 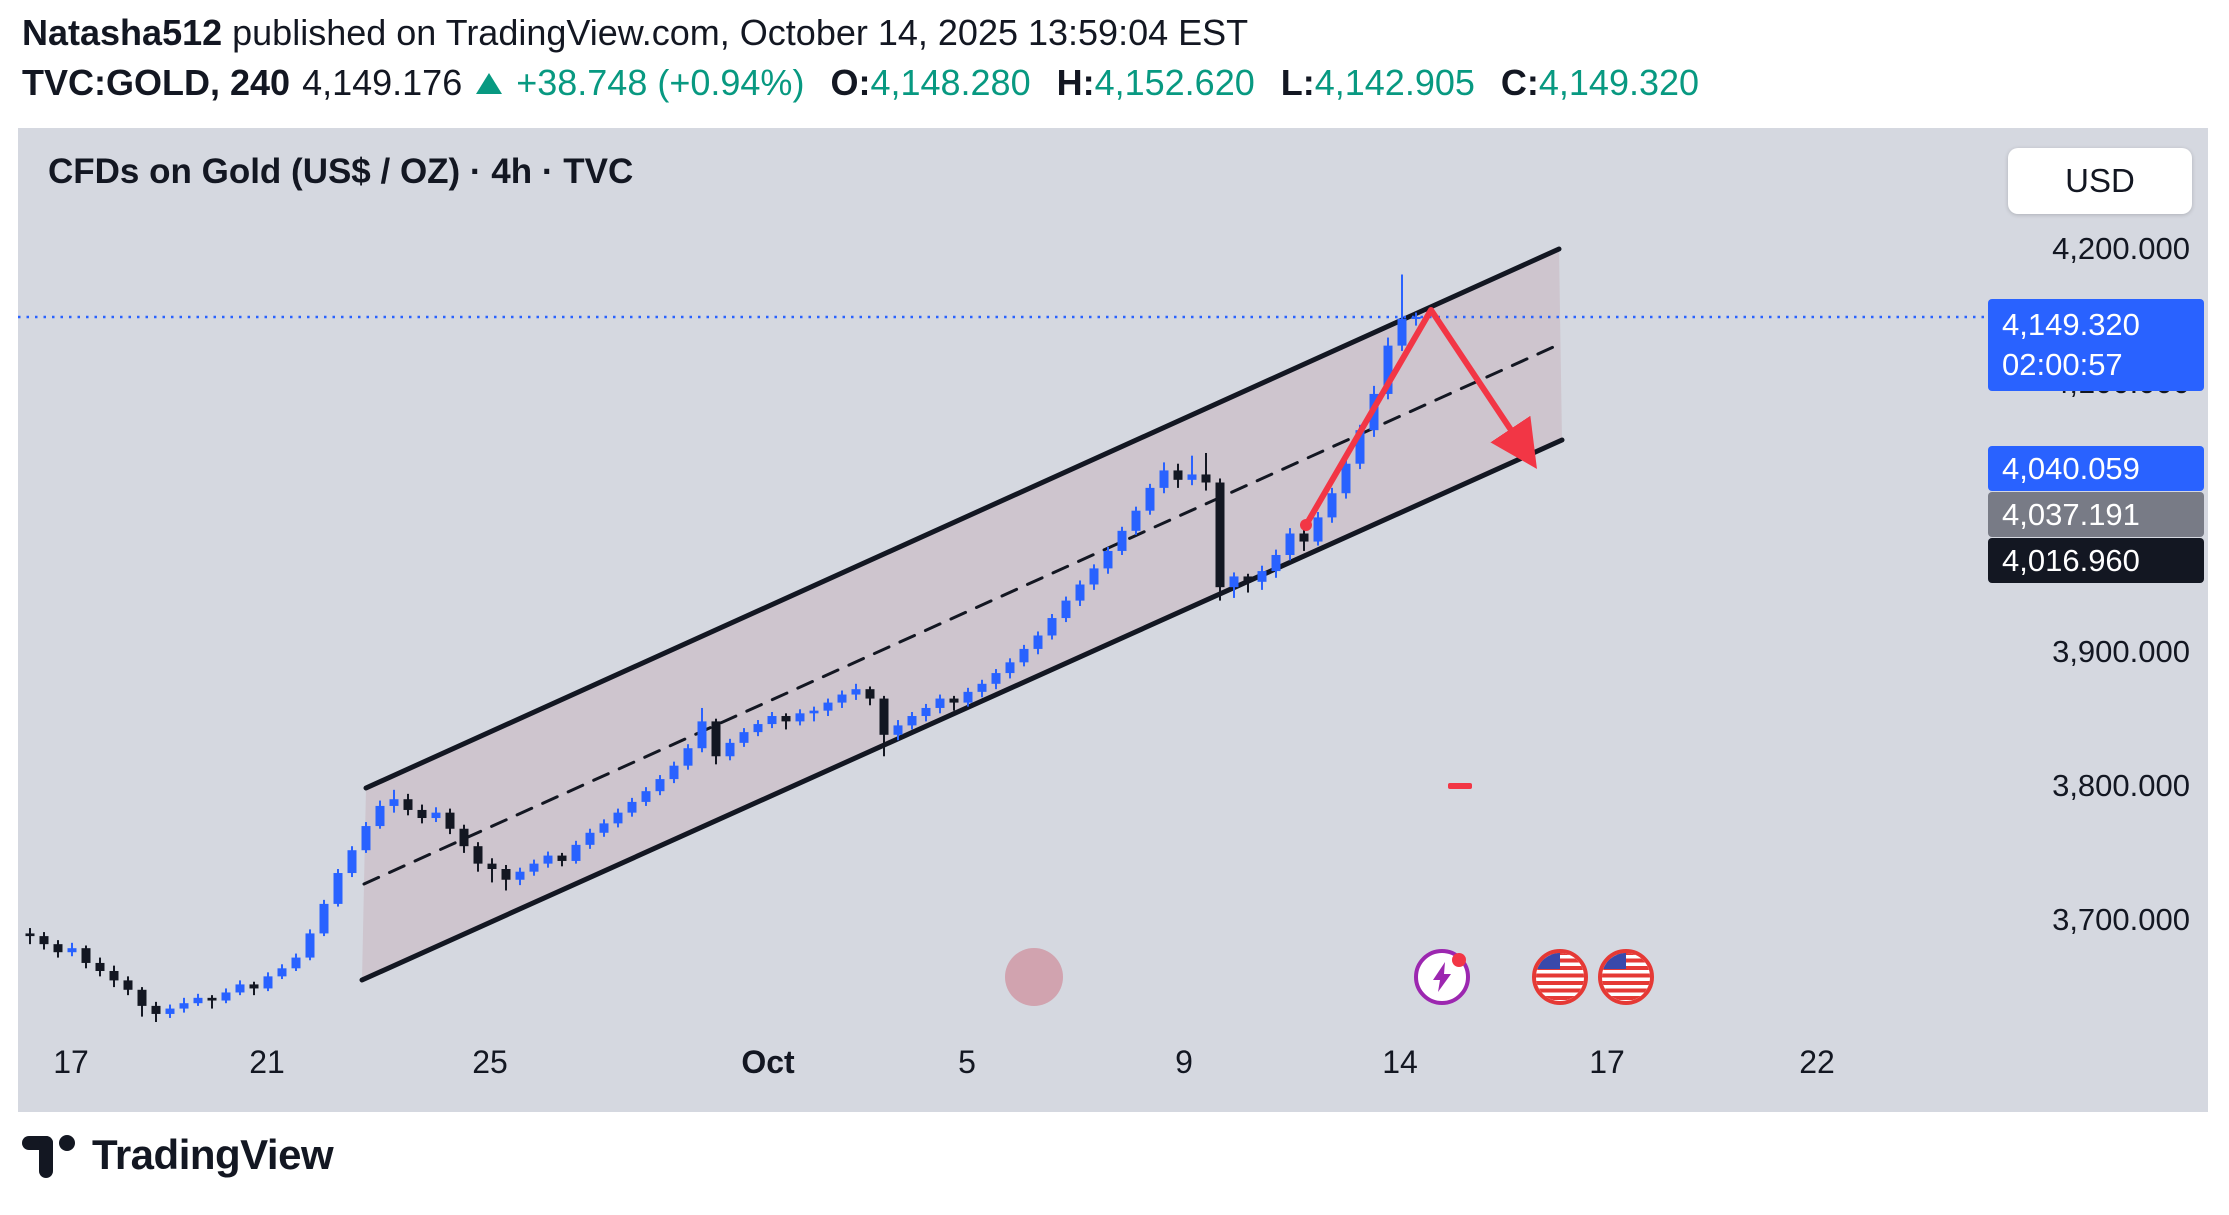 What do you see at coordinates (2100, 181) in the screenshot?
I see `currency-toggle-button: USD` at bounding box center [2100, 181].